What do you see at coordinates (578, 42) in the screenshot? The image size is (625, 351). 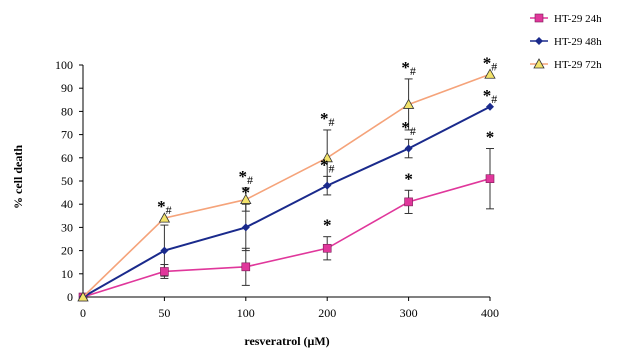 I see `legend-label: HT-29 48h` at bounding box center [578, 42].